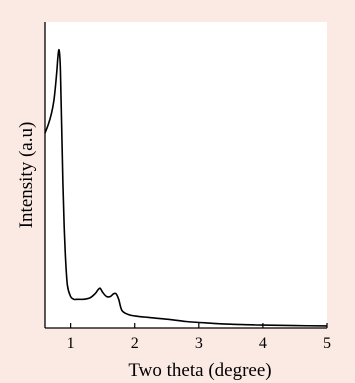 The width and height of the screenshot is (355, 383). What do you see at coordinates (327, 343) in the screenshot?
I see `x-tick-label: 5` at bounding box center [327, 343].